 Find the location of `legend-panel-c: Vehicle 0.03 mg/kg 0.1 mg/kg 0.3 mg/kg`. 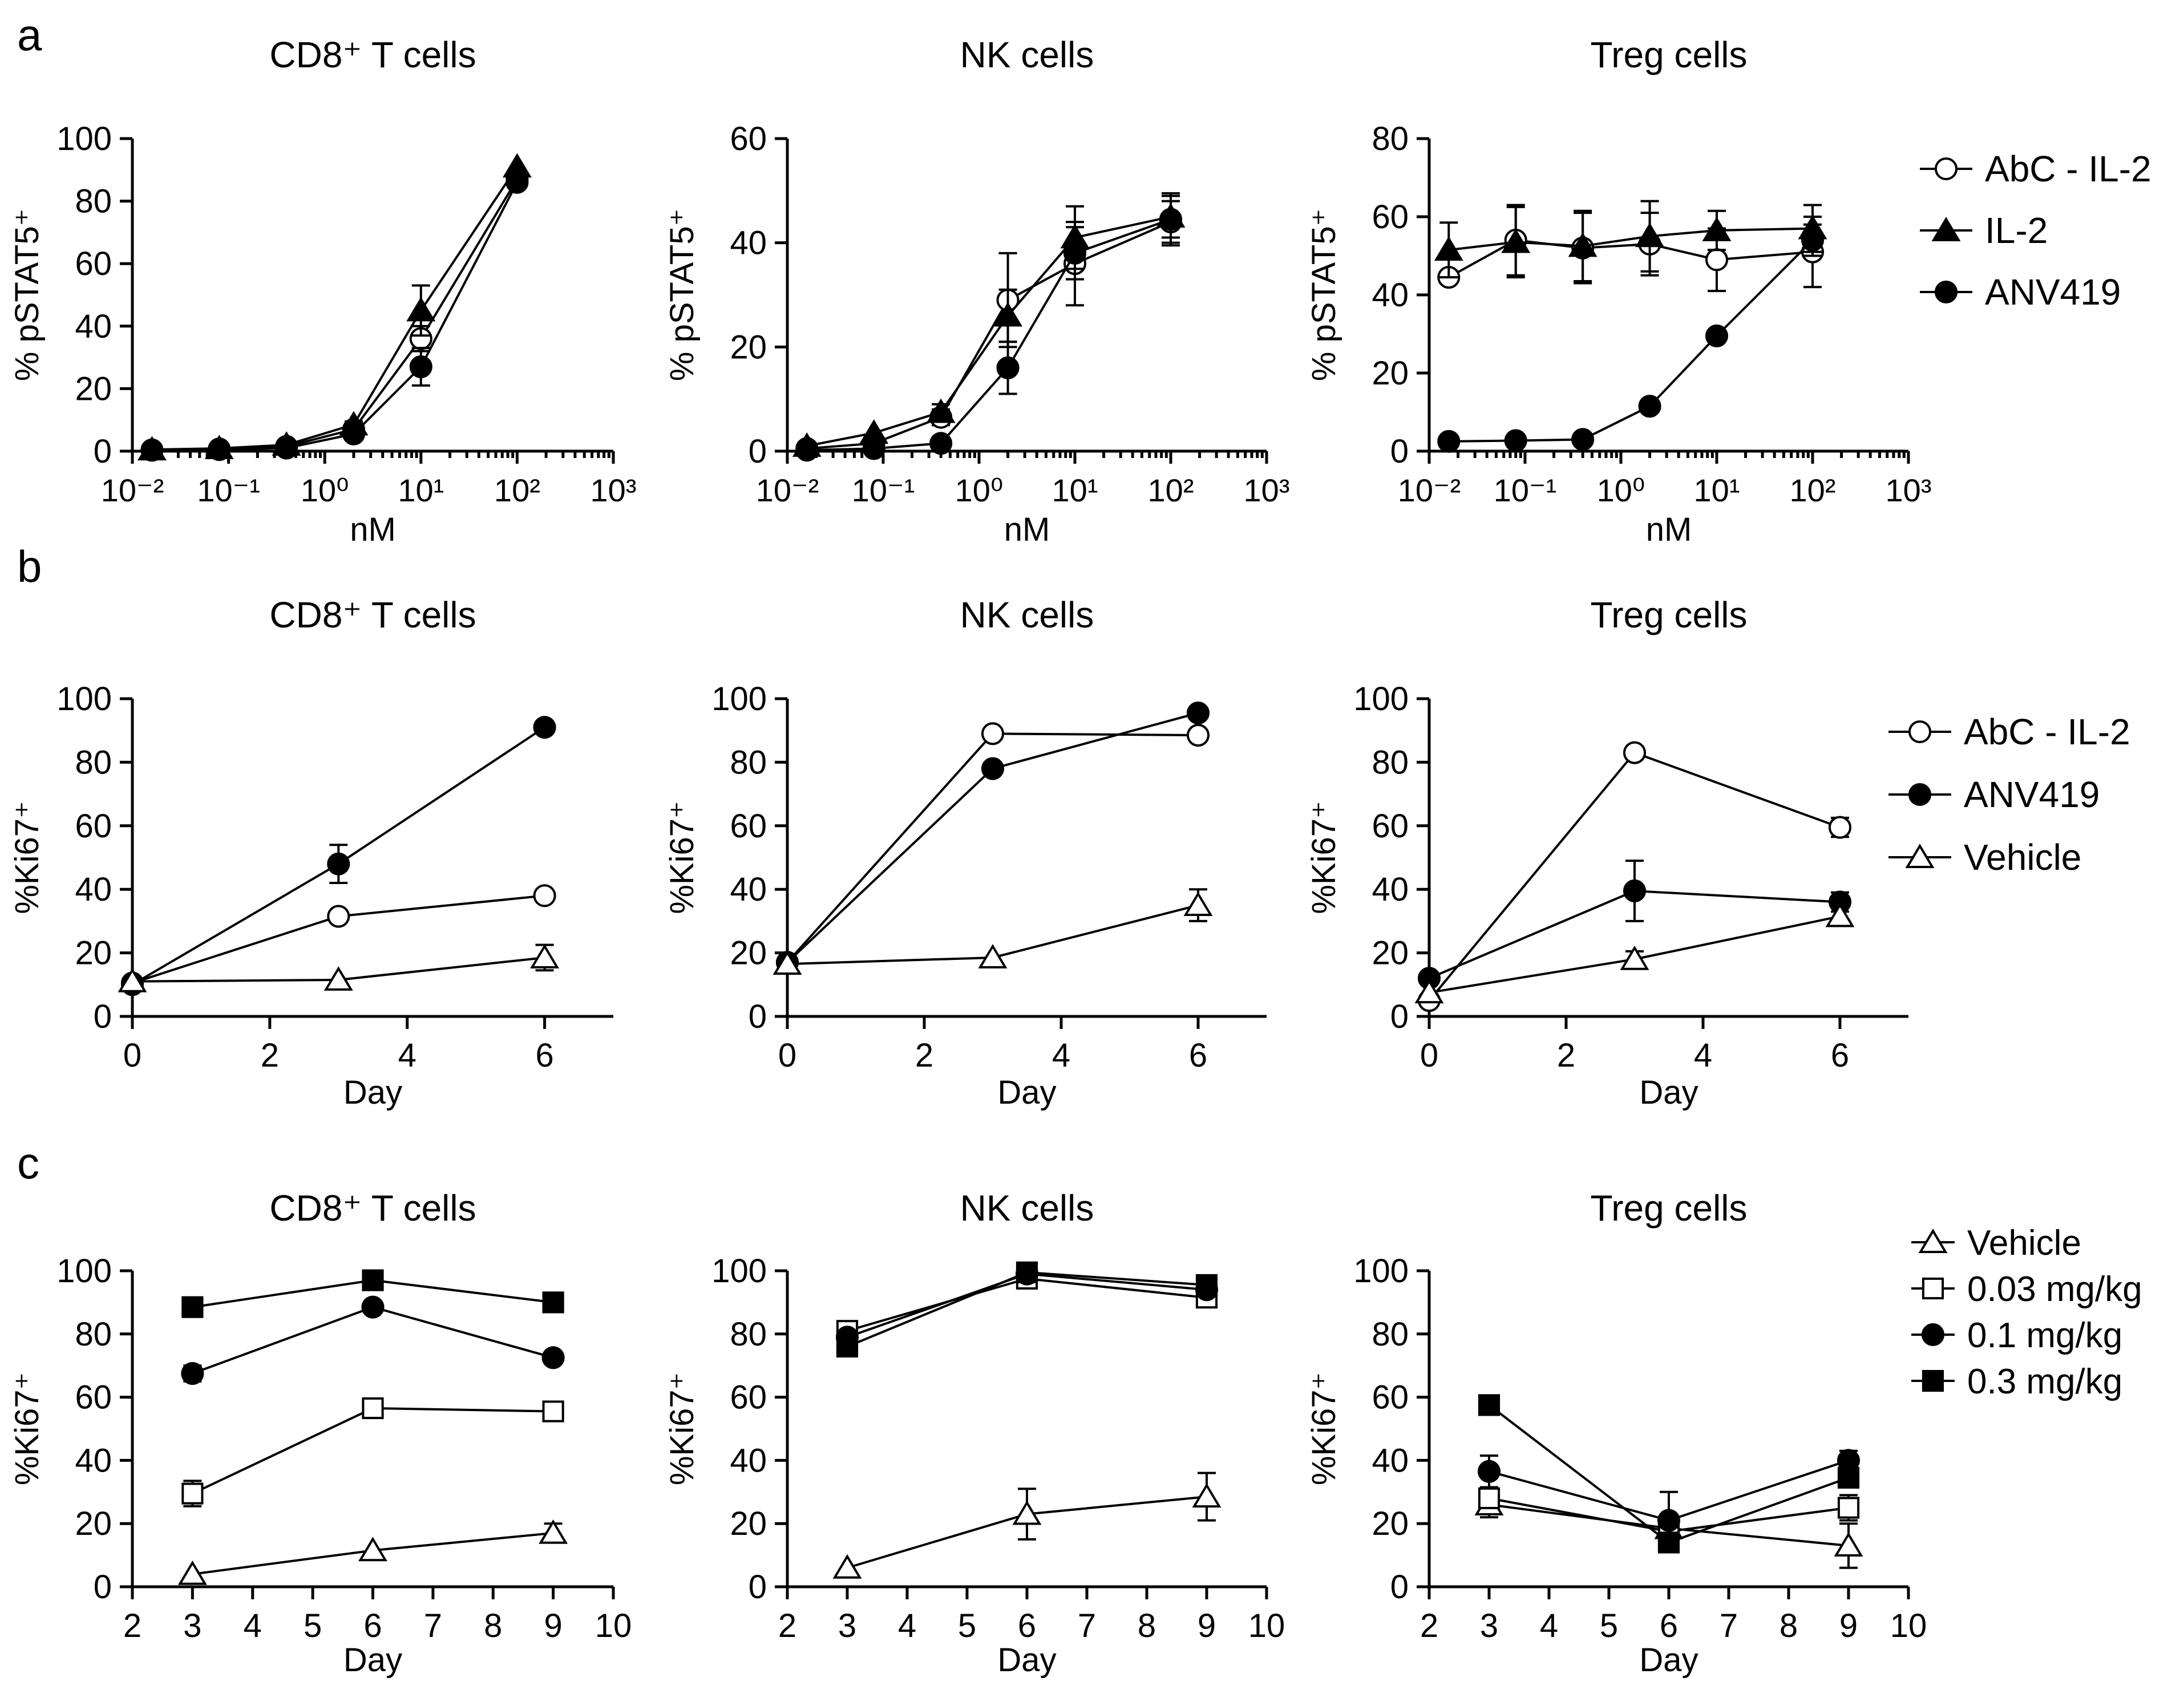

legend-panel-c: Vehicle 0.03 mg/kg 0.1 mg/kg 0.3 mg/kg is located at coordinates (2026, 1312).